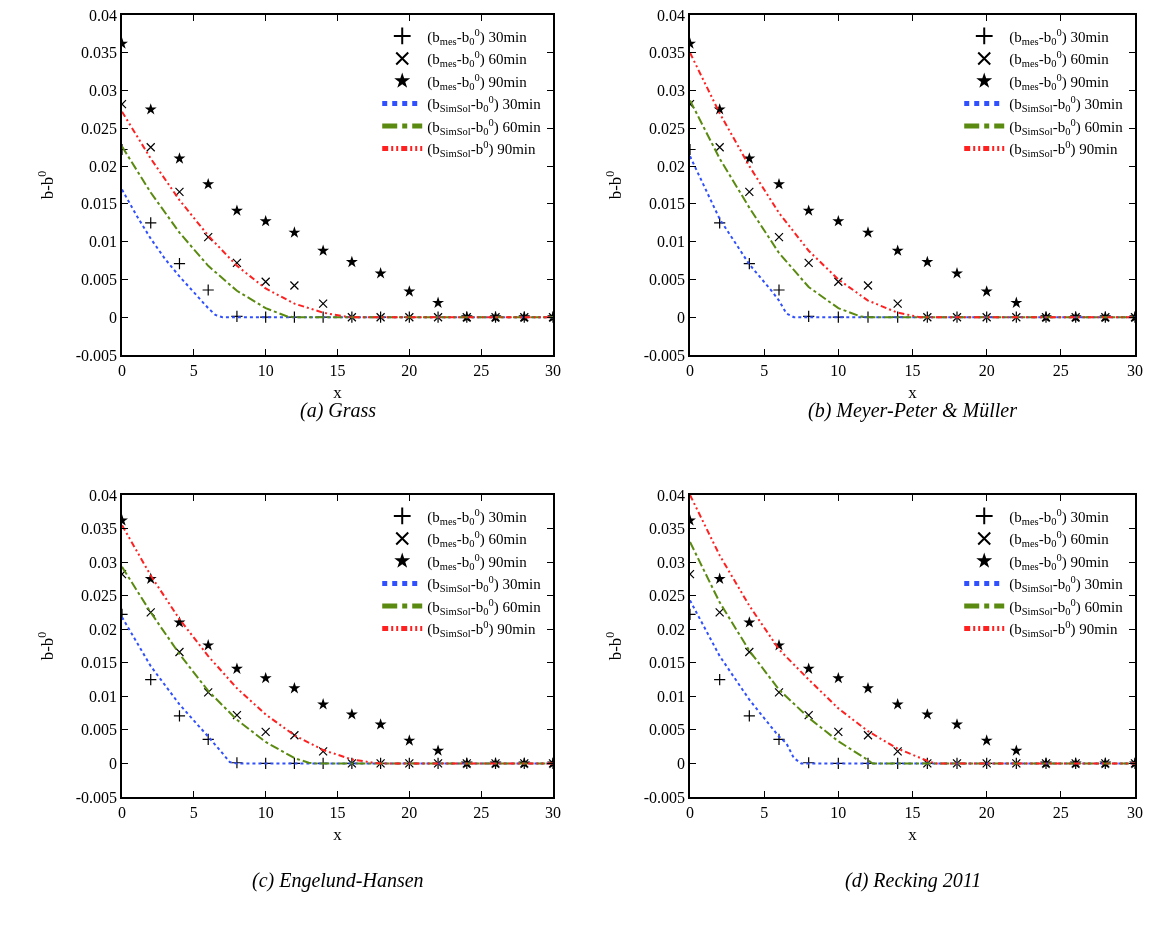 This screenshot has width=1155, height=938. What do you see at coordinates (338, 880) in the screenshot?
I see `text: (c) Engelund-Hansen` at bounding box center [338, 880].